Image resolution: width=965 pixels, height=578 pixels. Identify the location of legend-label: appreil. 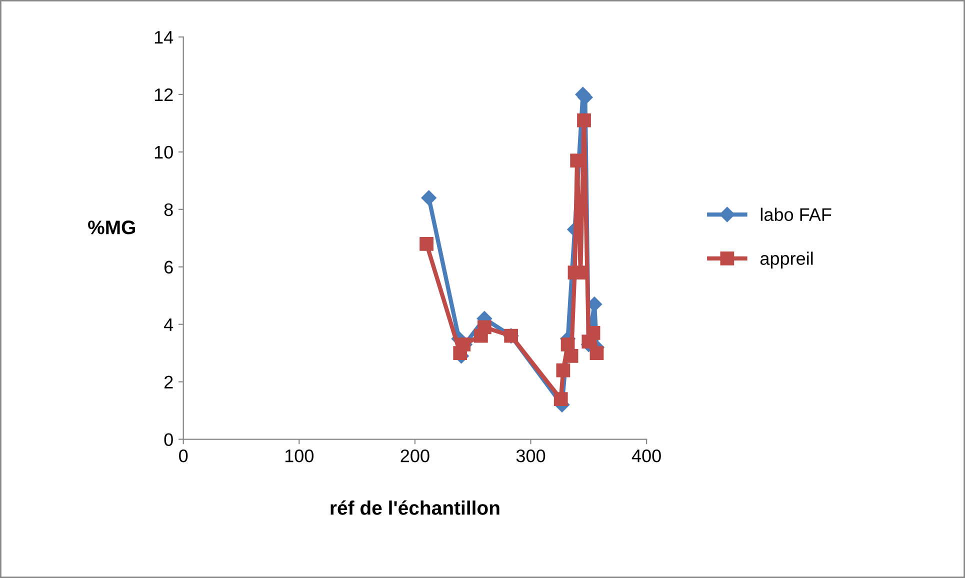
(786, 260).